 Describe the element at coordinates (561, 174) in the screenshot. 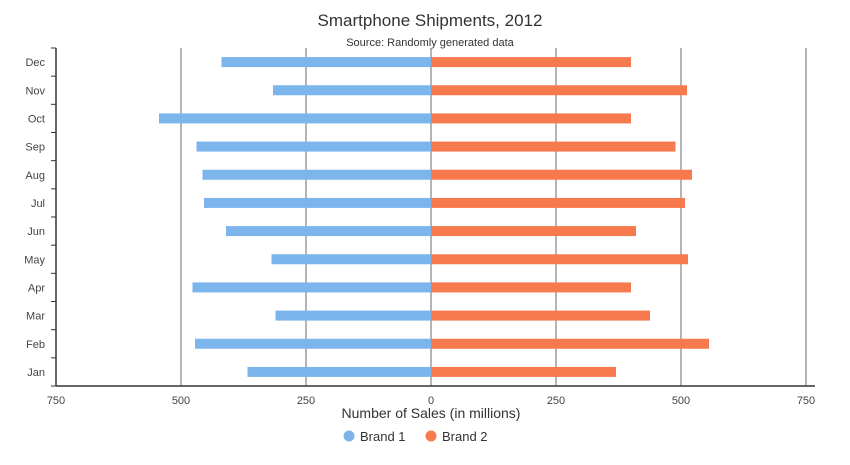

I see `bar-2-aug` at that location.